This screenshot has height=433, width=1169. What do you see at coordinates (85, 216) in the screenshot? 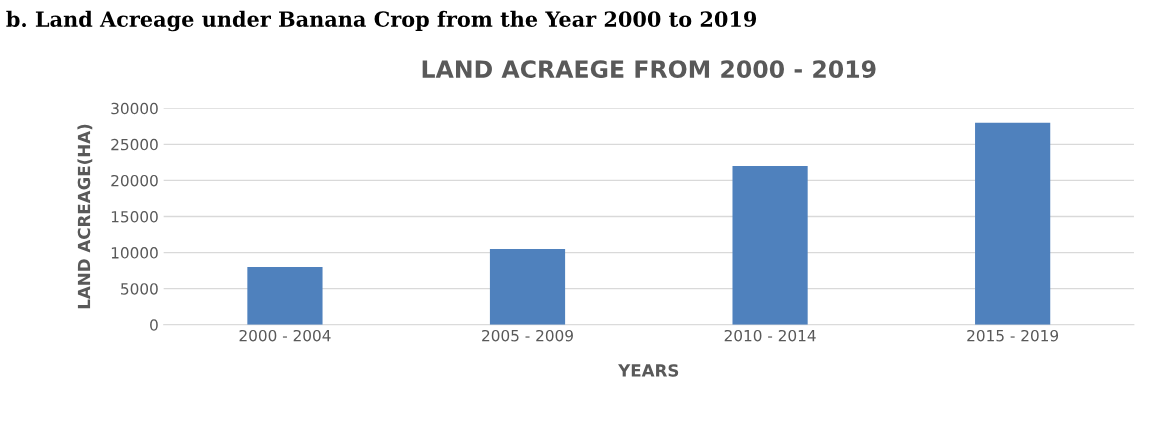
I see `y-axis-title: LAND ACREAGE(HA)` at bounding box center [85, 216].